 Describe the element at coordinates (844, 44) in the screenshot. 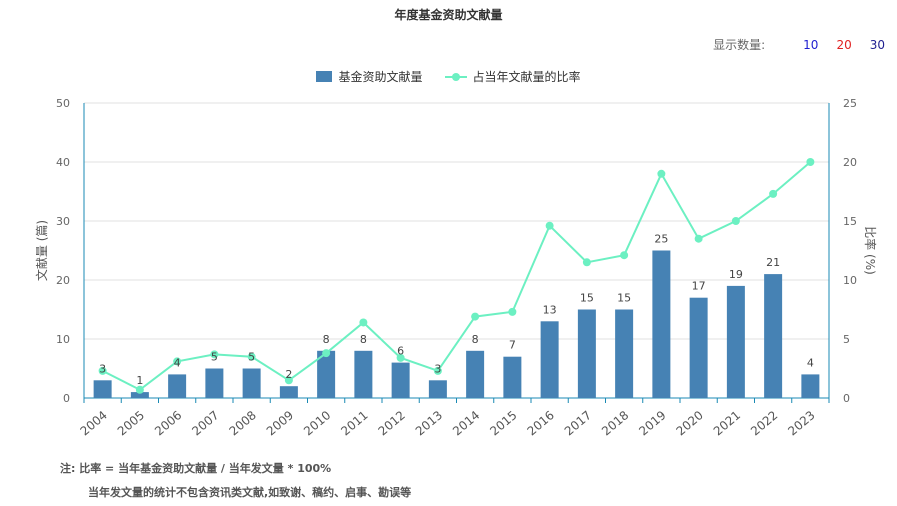

I see `display-count-20-option: 20` at that location.